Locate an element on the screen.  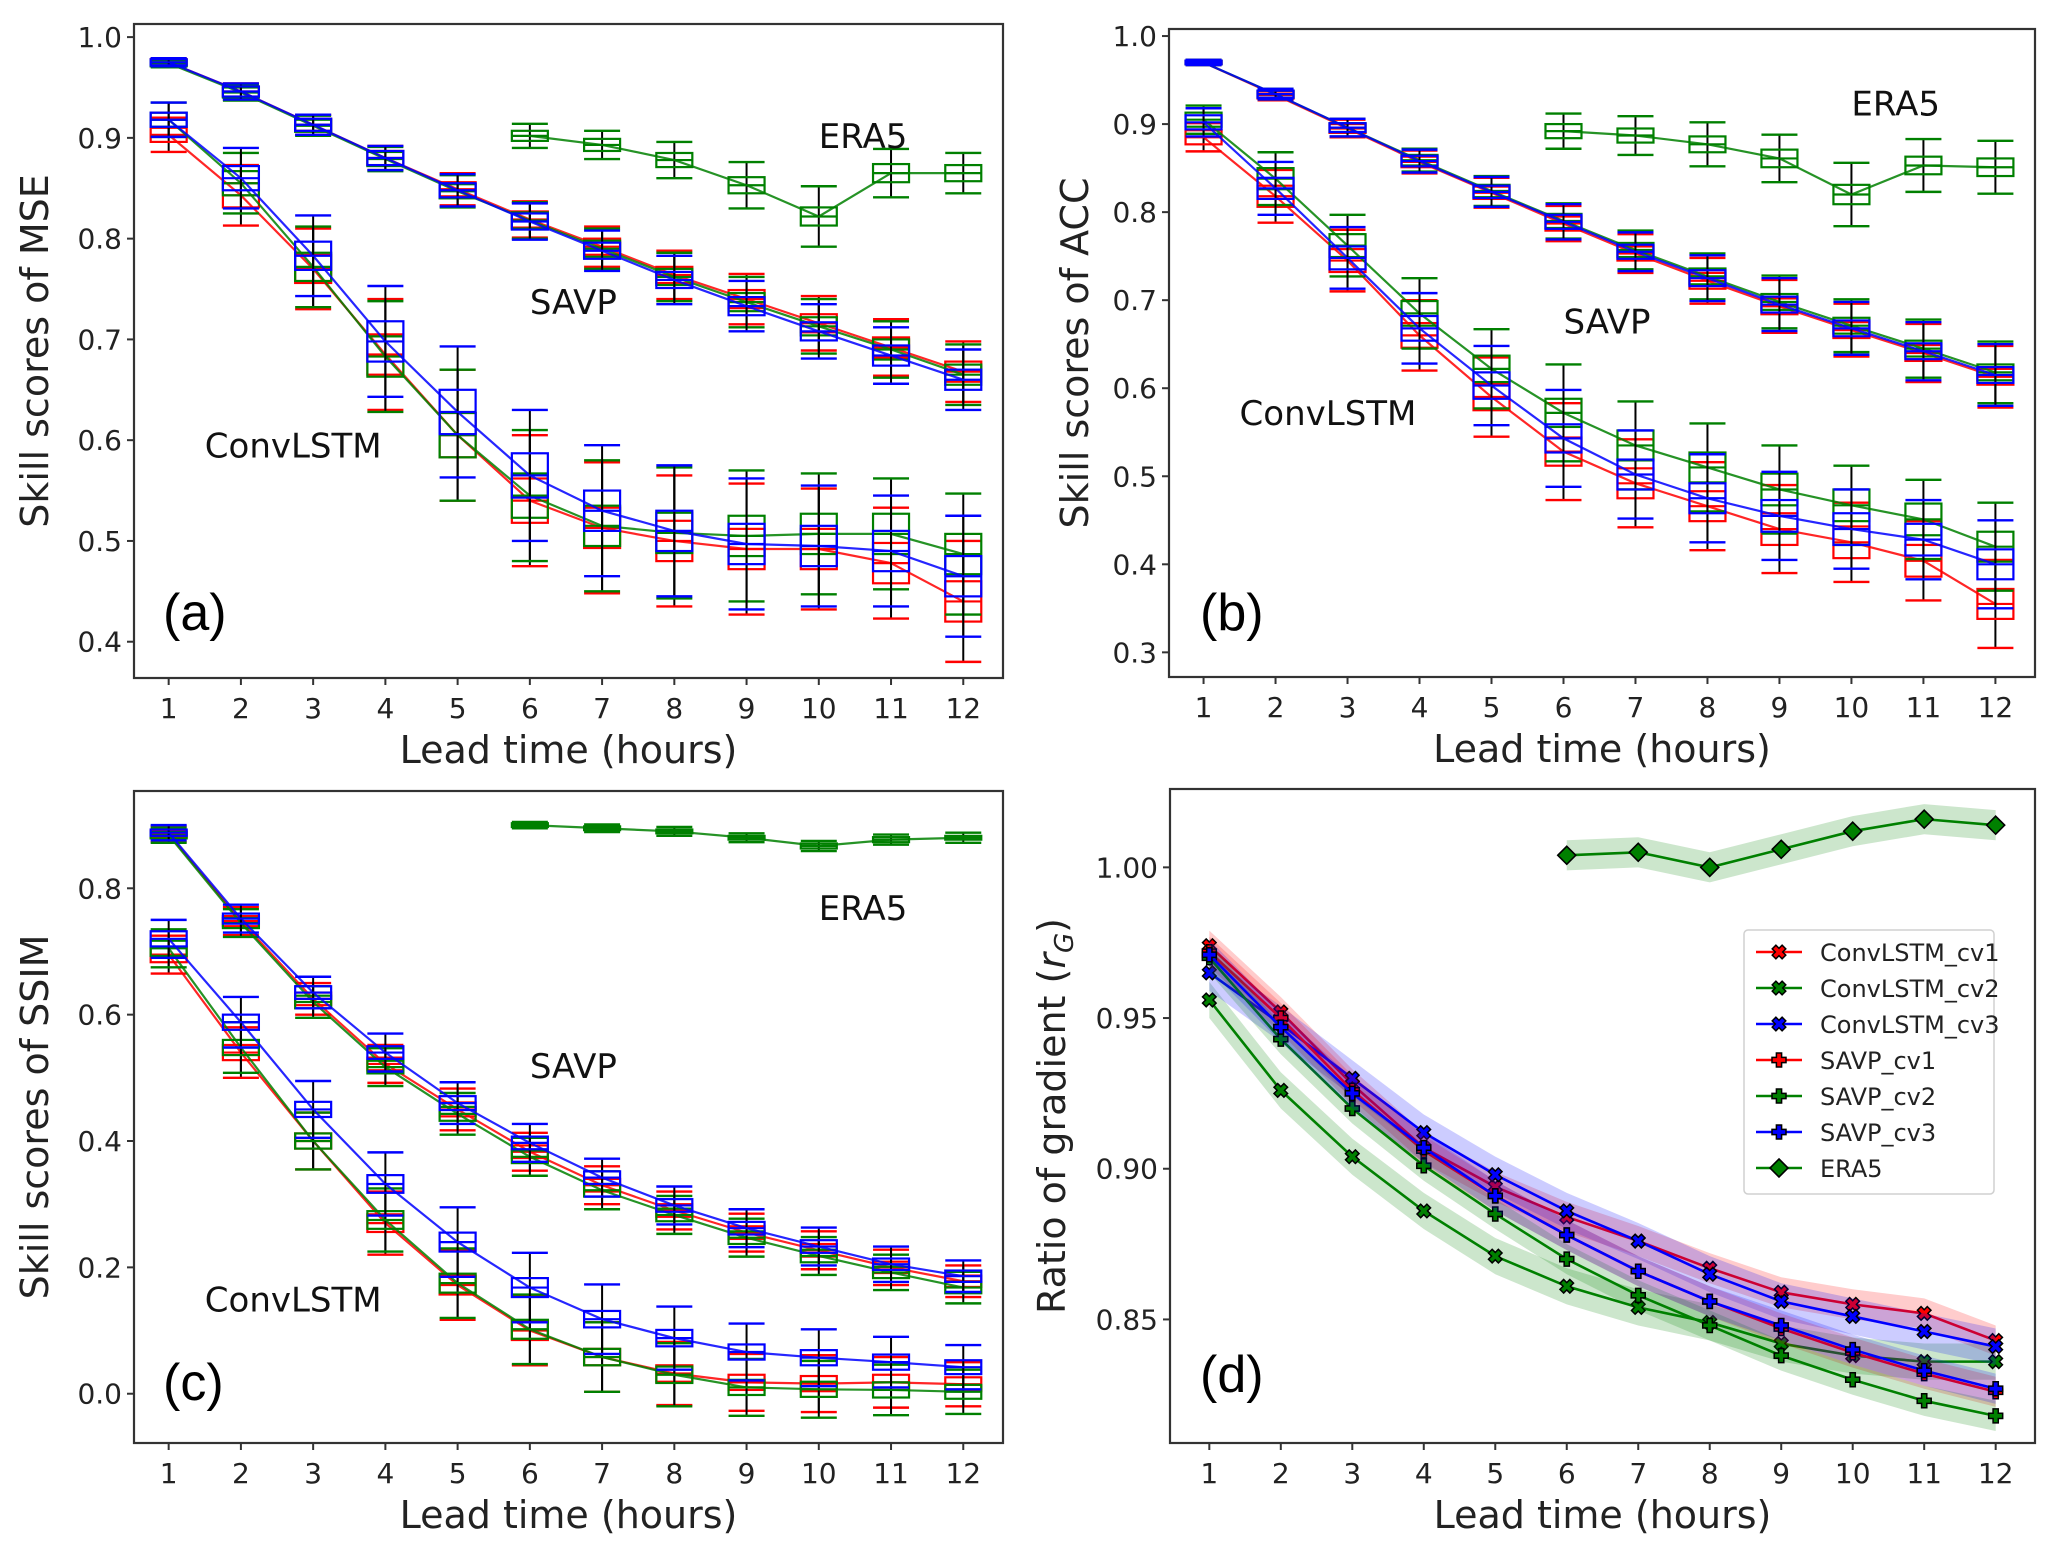
legend-item-convlstm_cv2: ConvLSTM_cv2 is located at coordinates (1878, 989).